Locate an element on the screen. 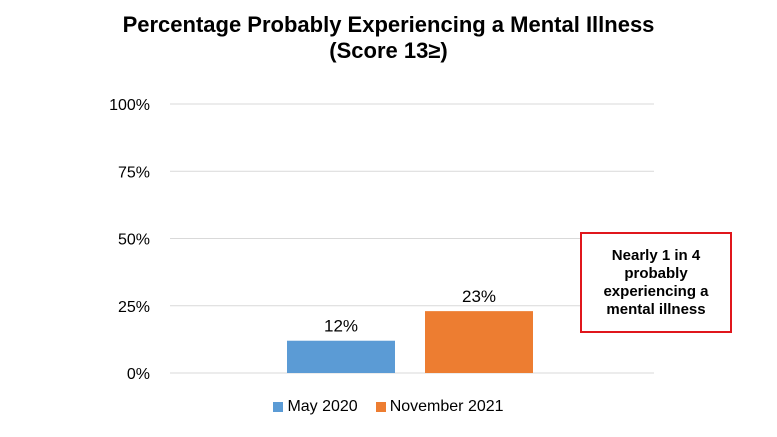 This screenshot has width=777, height=437. data-labels: 12% 23% is located at coordinates (410, 311).